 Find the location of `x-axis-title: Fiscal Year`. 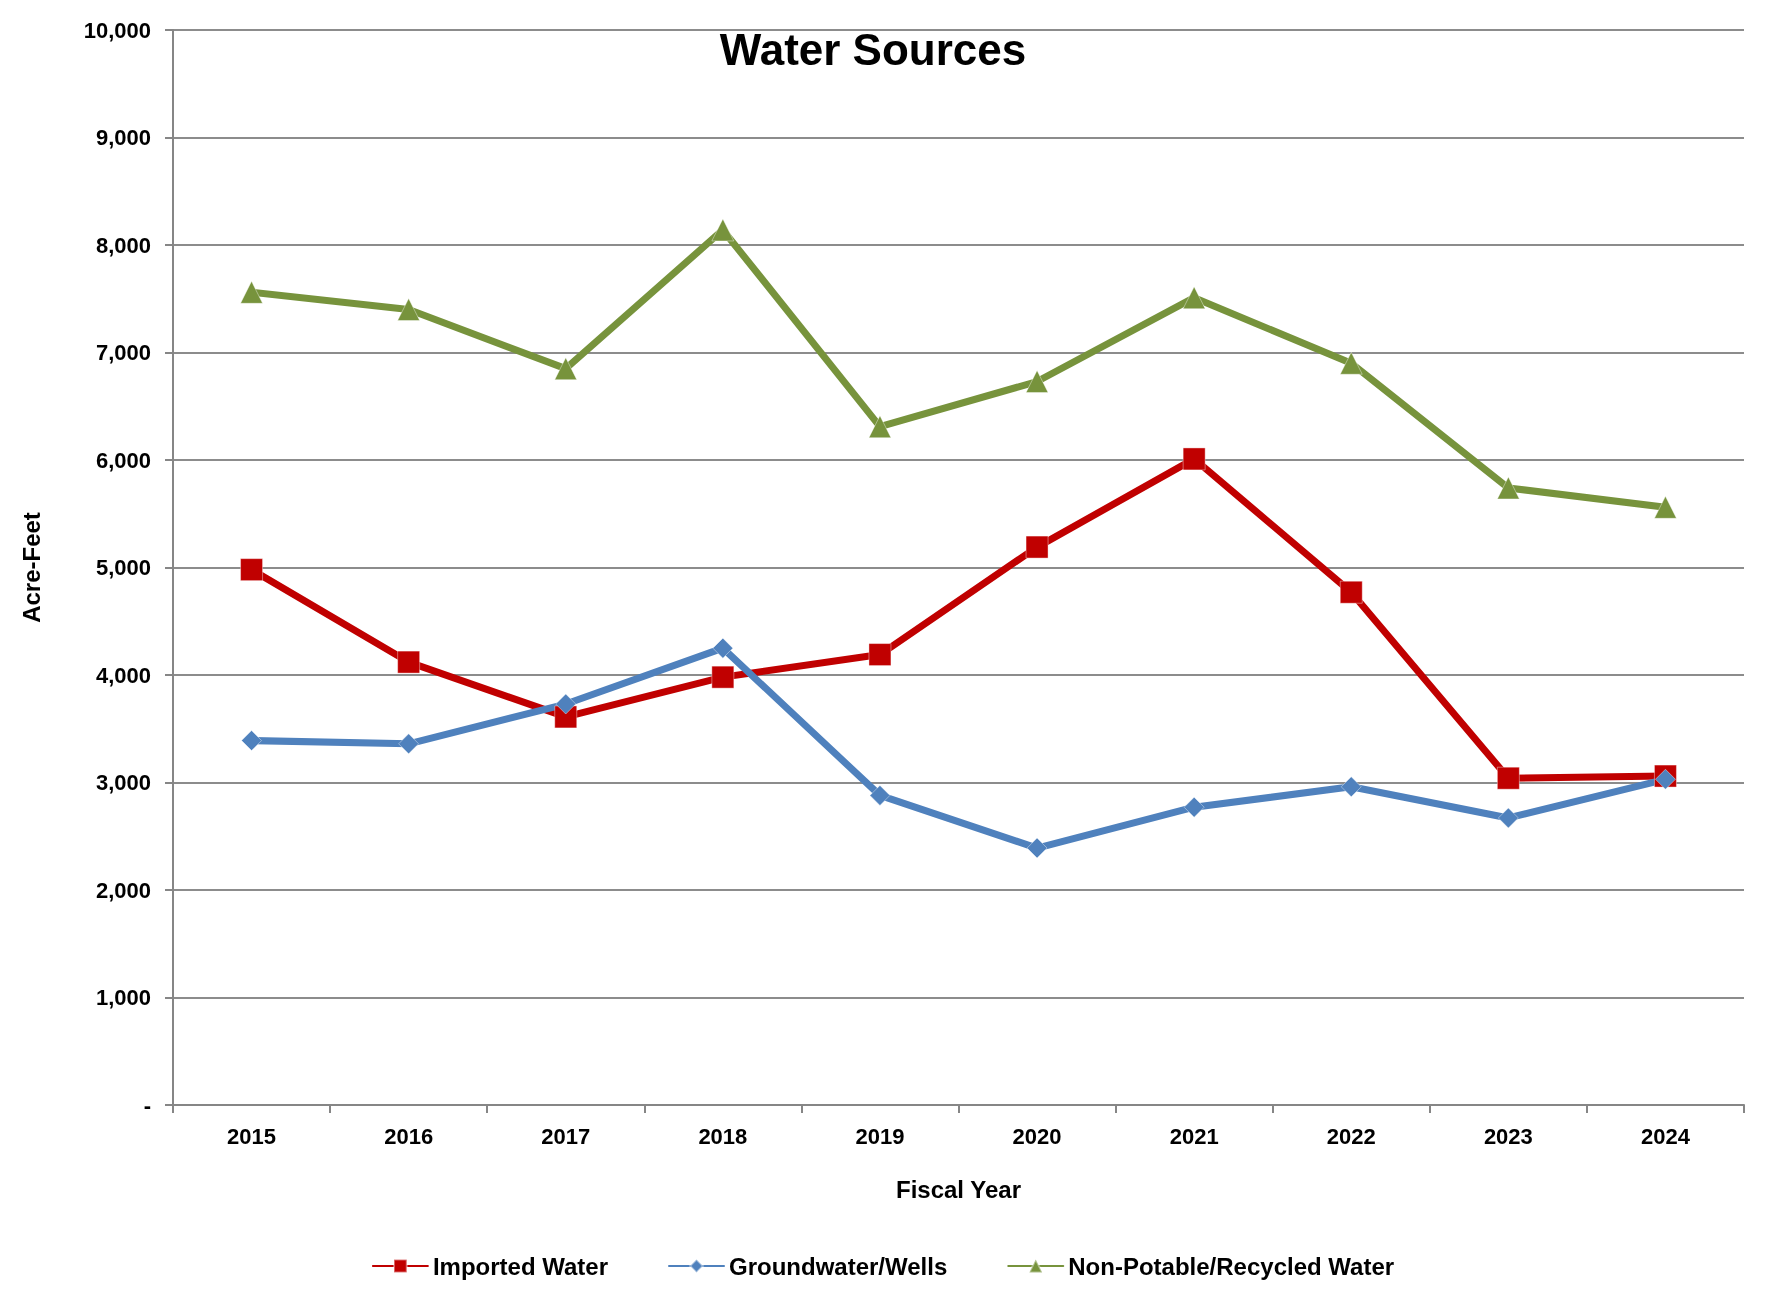

x-axis-title: Fiscal Year is located at coordinates (958, 1189).